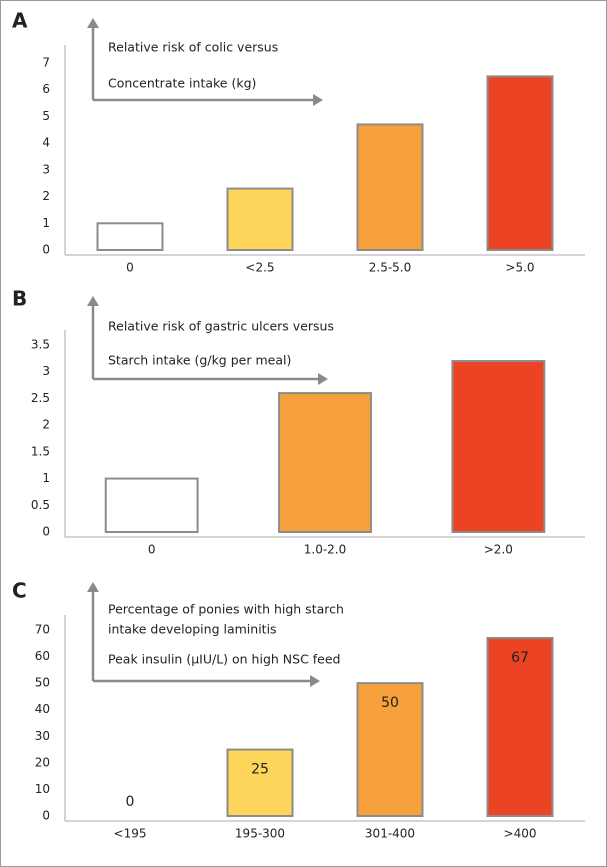  Describe the element at coordinates (519, 268) in the screenshot. I see `x-tick-label: >5.0` at that location.